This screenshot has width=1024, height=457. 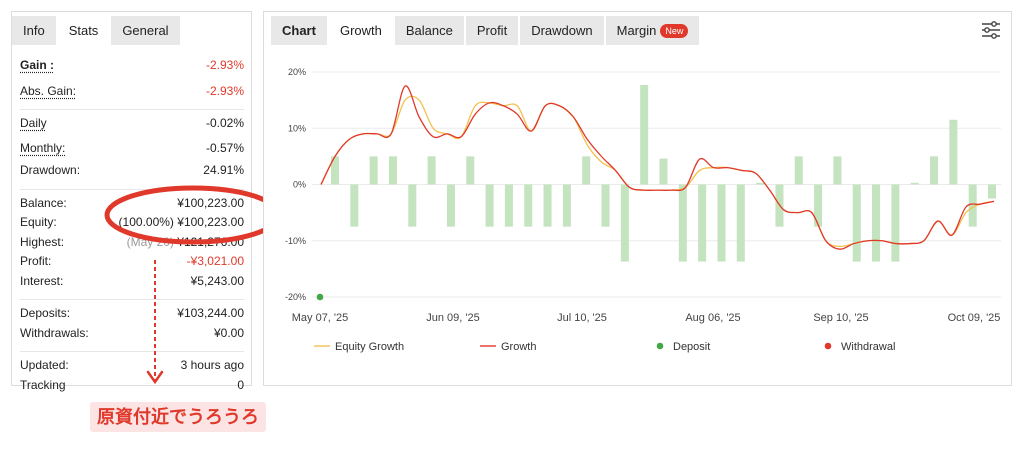 What do you see at coordinates (493, 30) in the screenshot?
I see `tab-profit: Profit` at bounding box center [493, 30].